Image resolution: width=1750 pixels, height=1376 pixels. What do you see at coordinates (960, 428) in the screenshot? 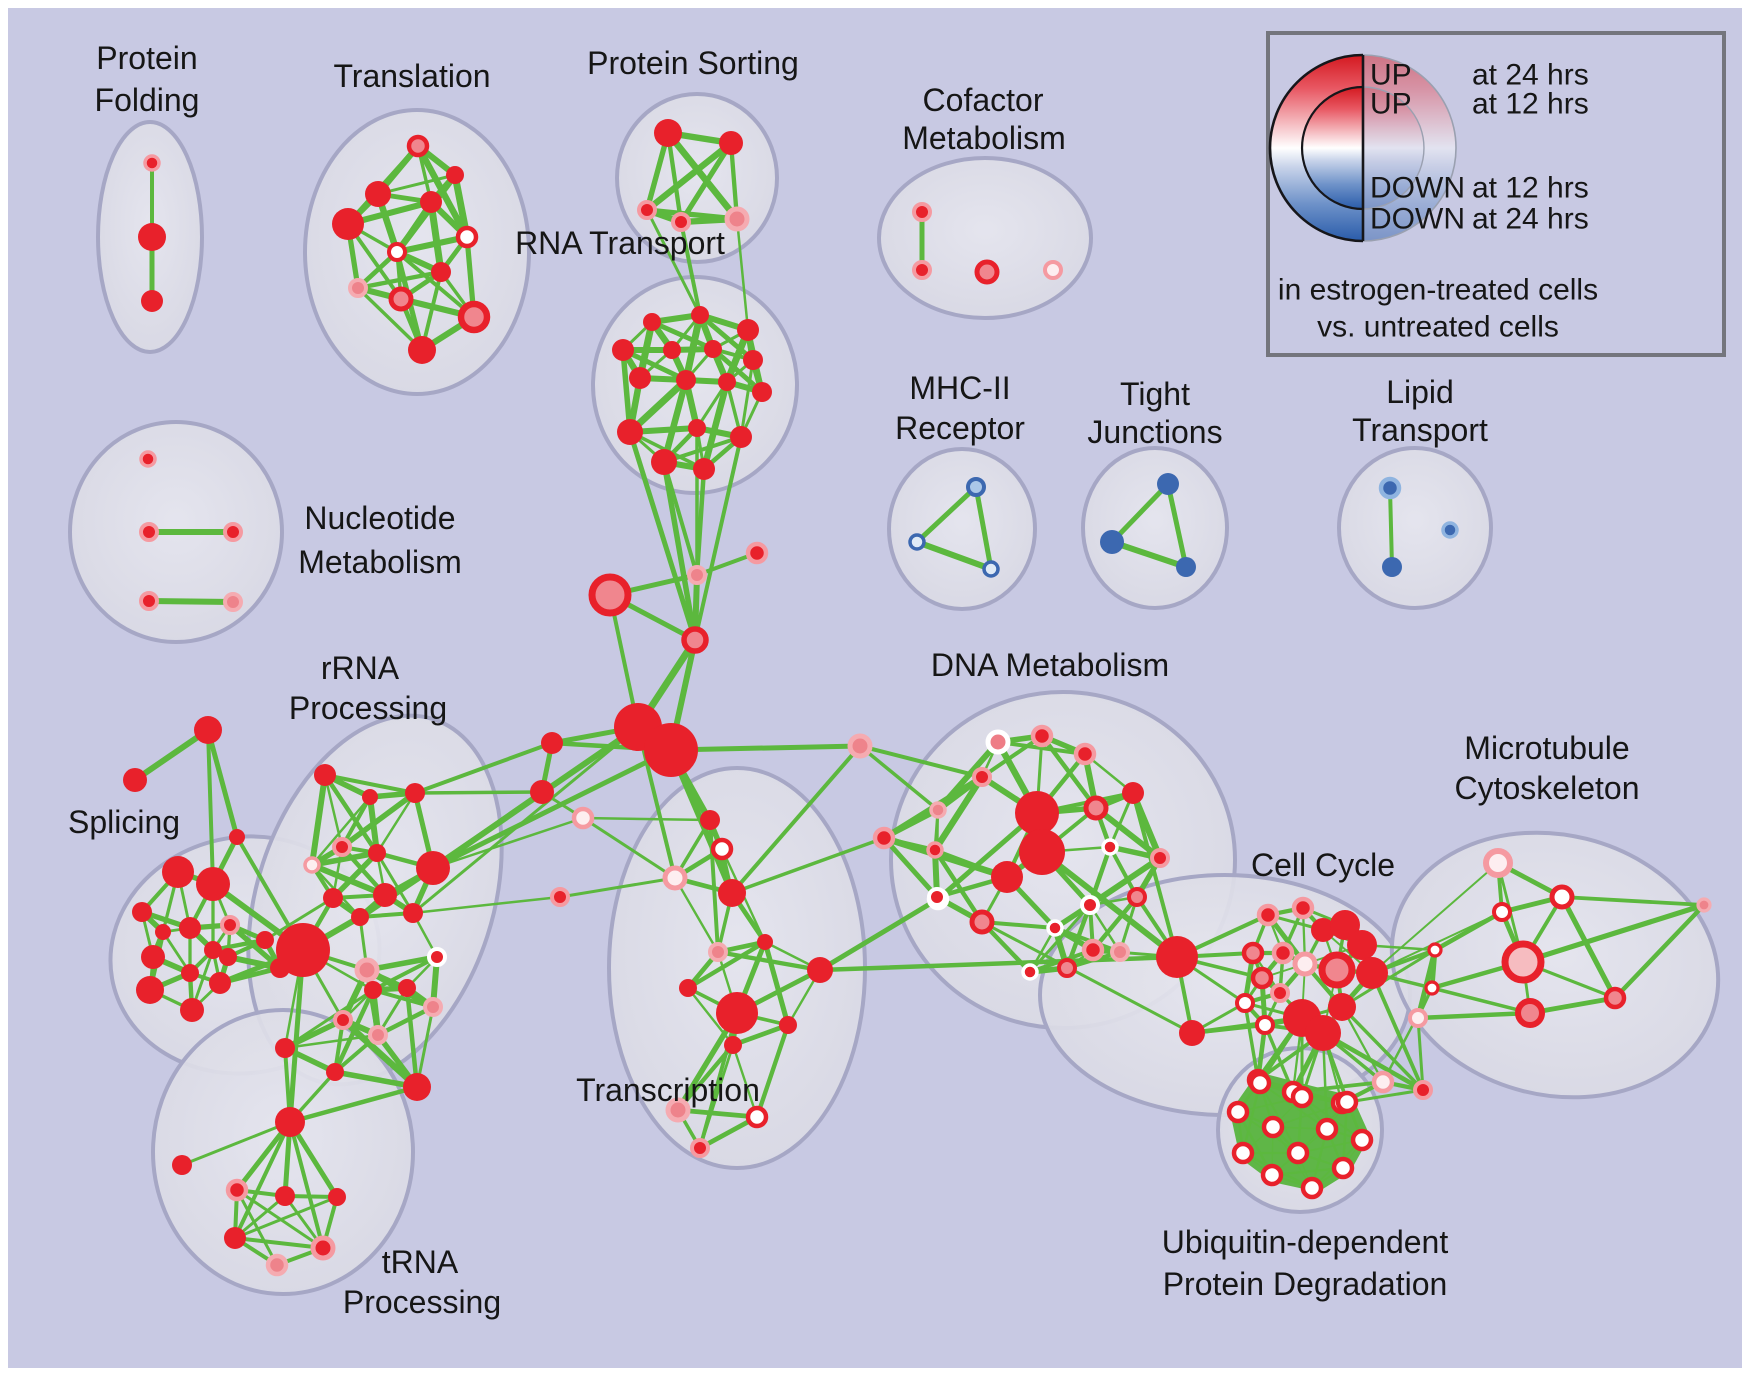
I see `cluster-label-mhc-1: Receptor` at bounding box center [960, 428].